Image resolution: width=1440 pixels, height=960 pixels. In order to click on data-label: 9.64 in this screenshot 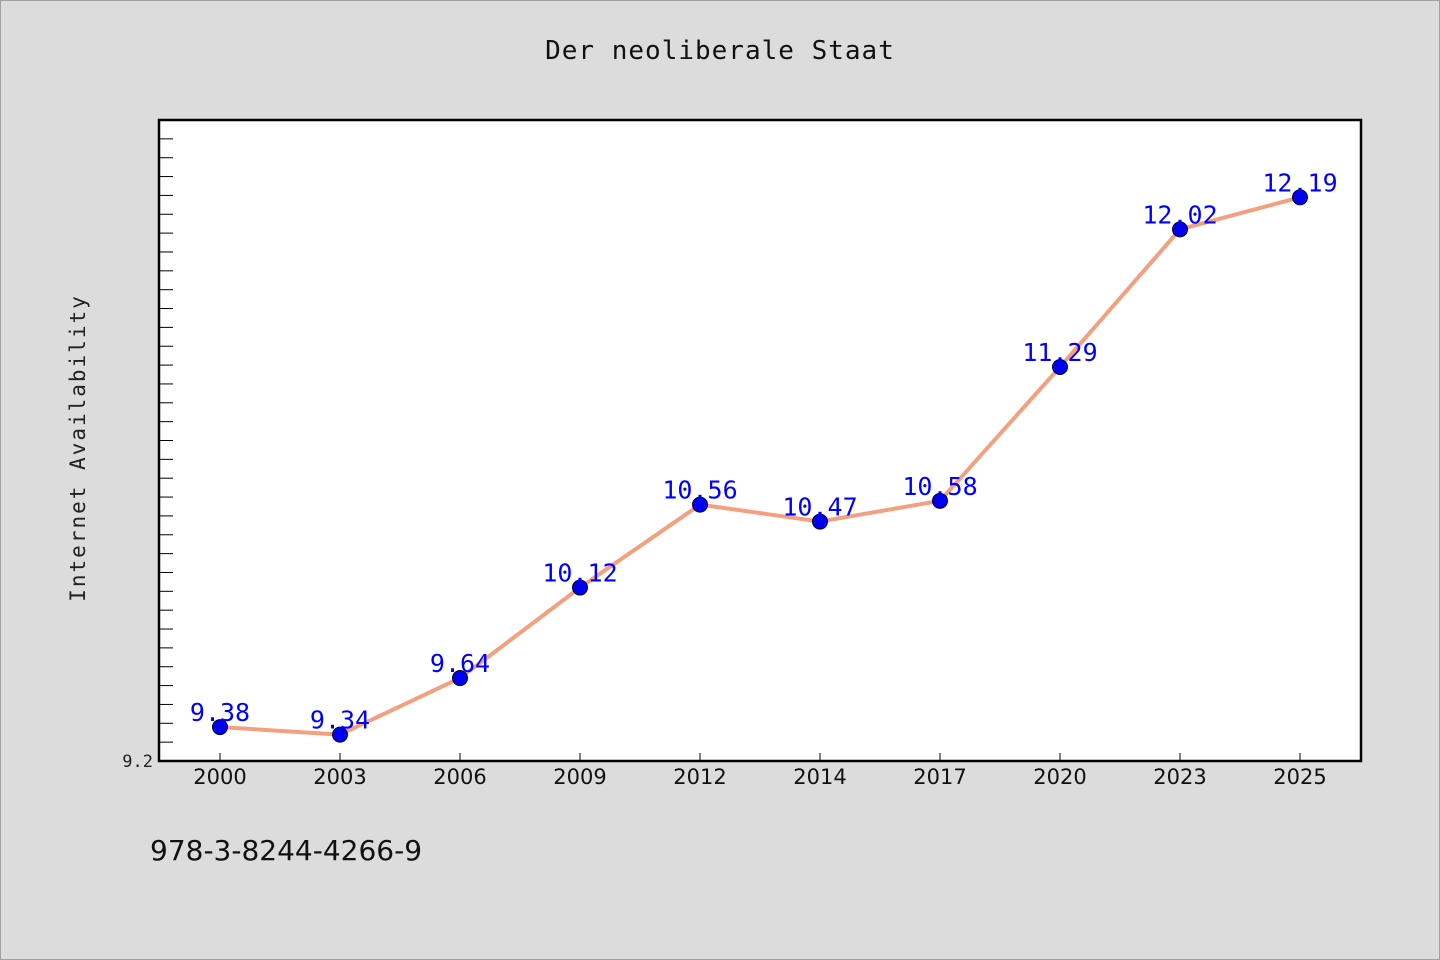, I will do `click(460, 663)`.